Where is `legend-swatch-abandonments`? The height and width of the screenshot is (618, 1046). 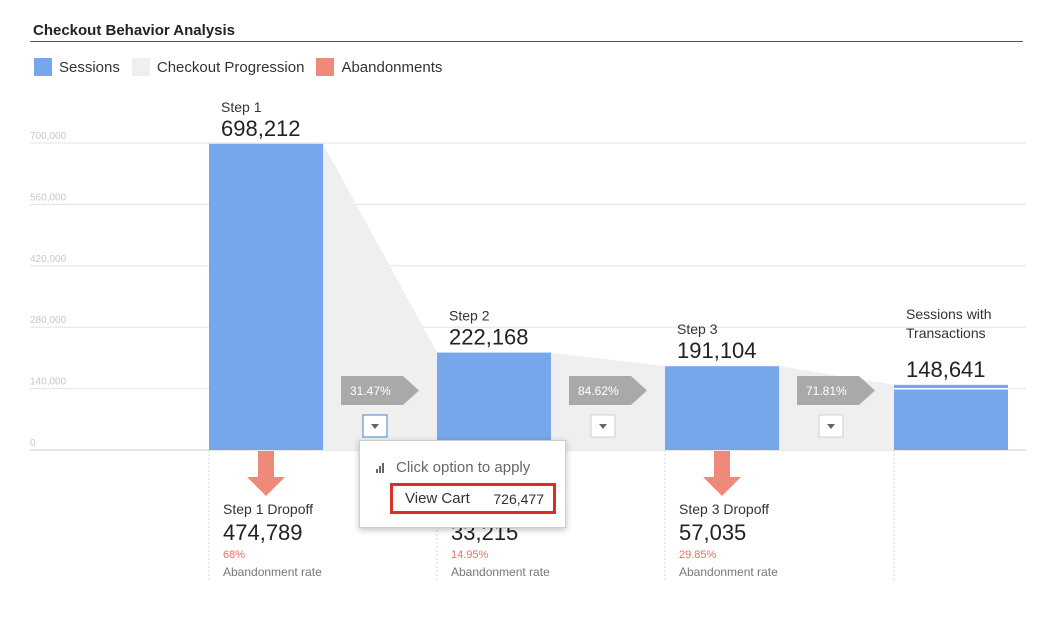 legend-swatch-abandonments is located at coordinates (325, 67).